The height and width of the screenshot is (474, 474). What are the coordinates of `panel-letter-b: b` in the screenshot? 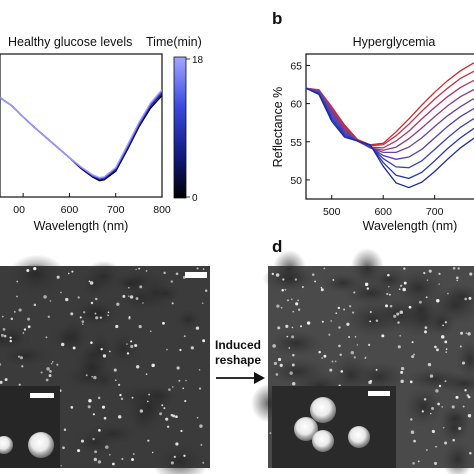 It's located at (277, 18).